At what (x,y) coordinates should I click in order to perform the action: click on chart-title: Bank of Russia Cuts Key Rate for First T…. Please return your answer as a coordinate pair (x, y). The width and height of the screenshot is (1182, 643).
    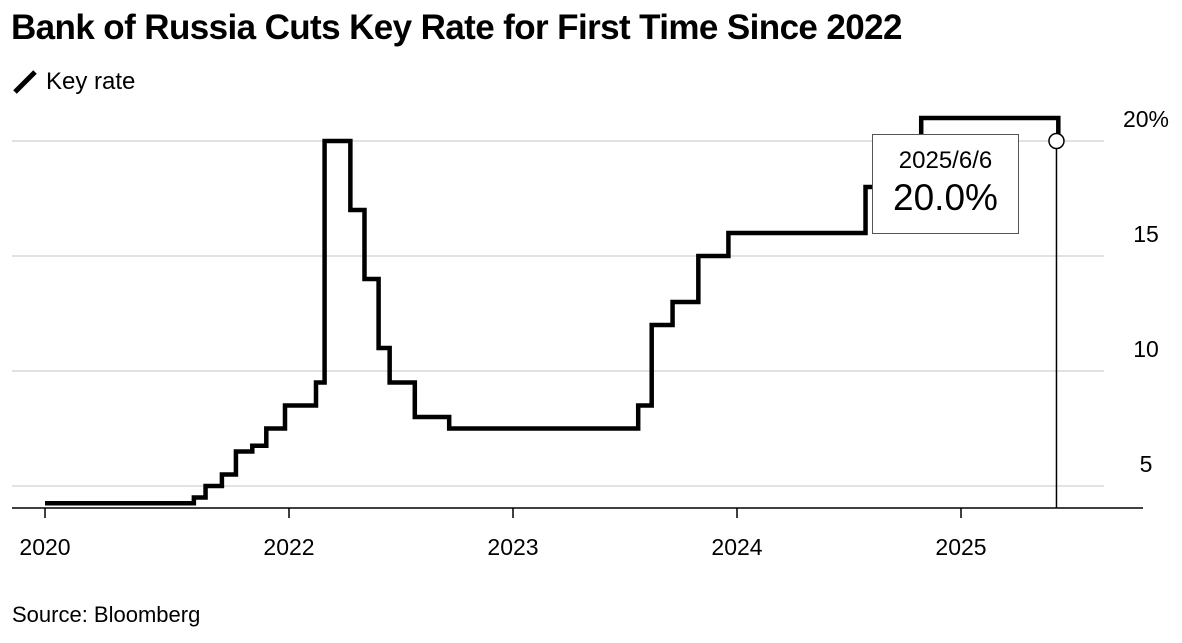
    Looking at the image, I should click on (456, 27).